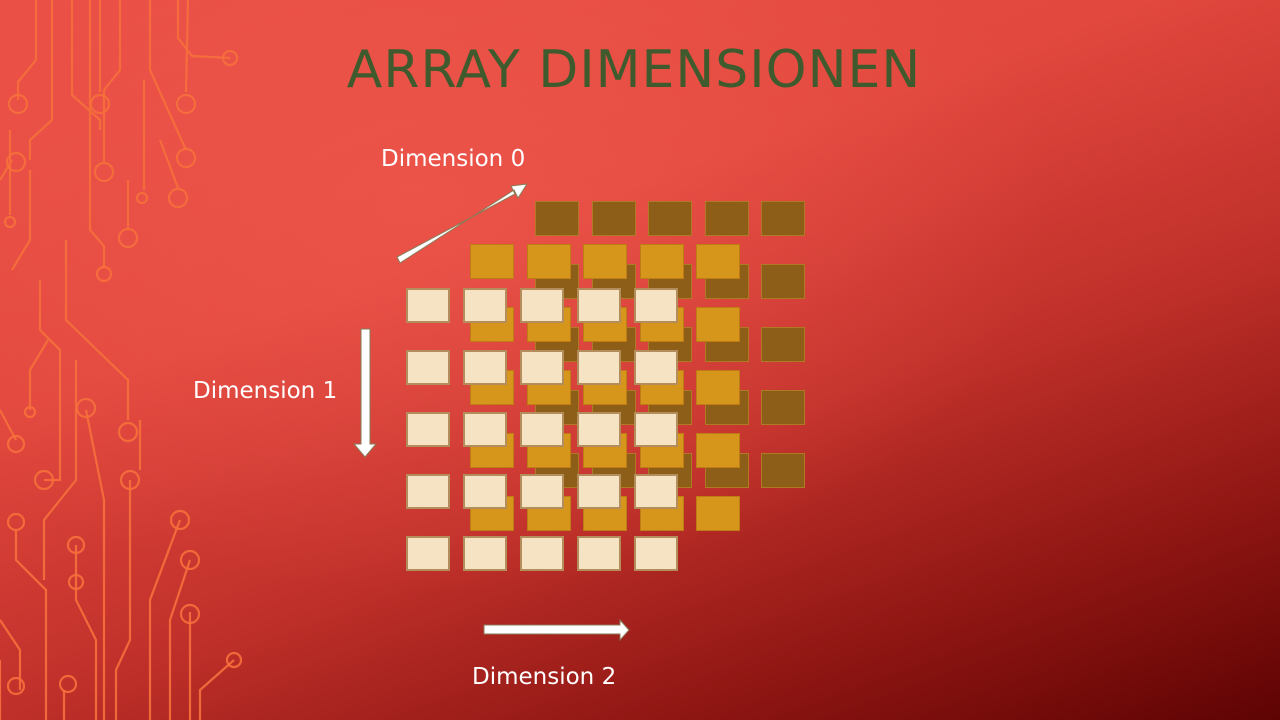  What do you see at coordinates (634, 70) in the screenshot?
I see `slide-title: ARRAY DIMENSIONEN` at bounding box center [634, 70].